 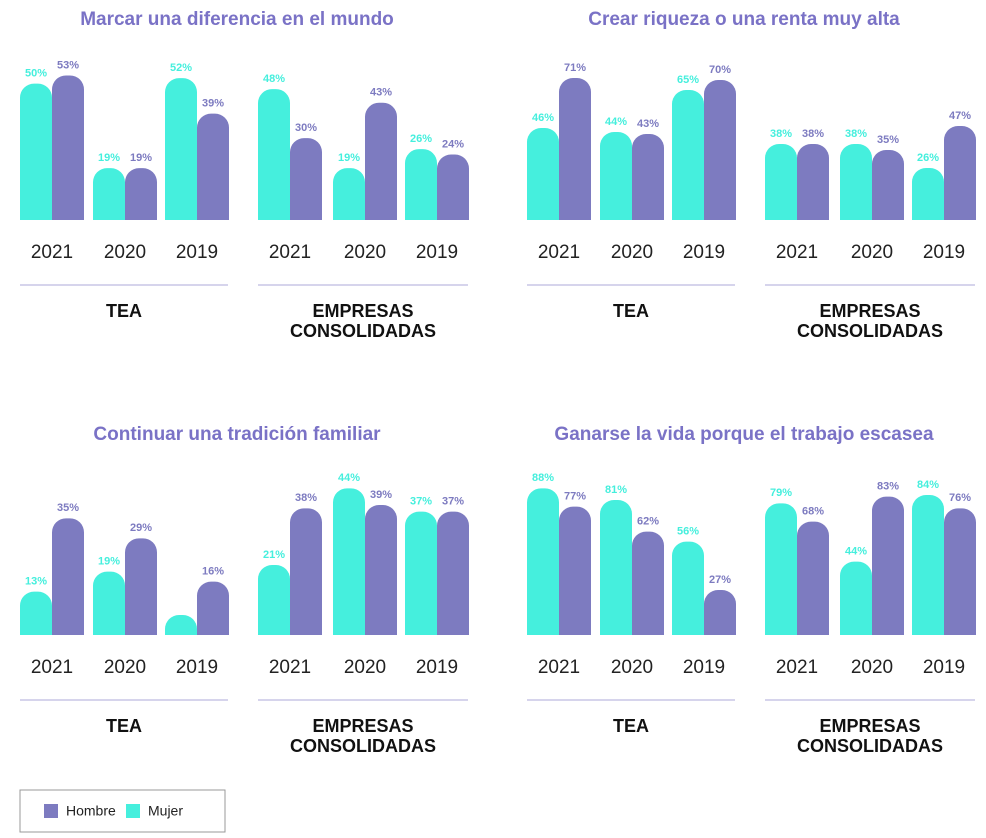 I want to click on legend-box, so click(x=122, y=811).